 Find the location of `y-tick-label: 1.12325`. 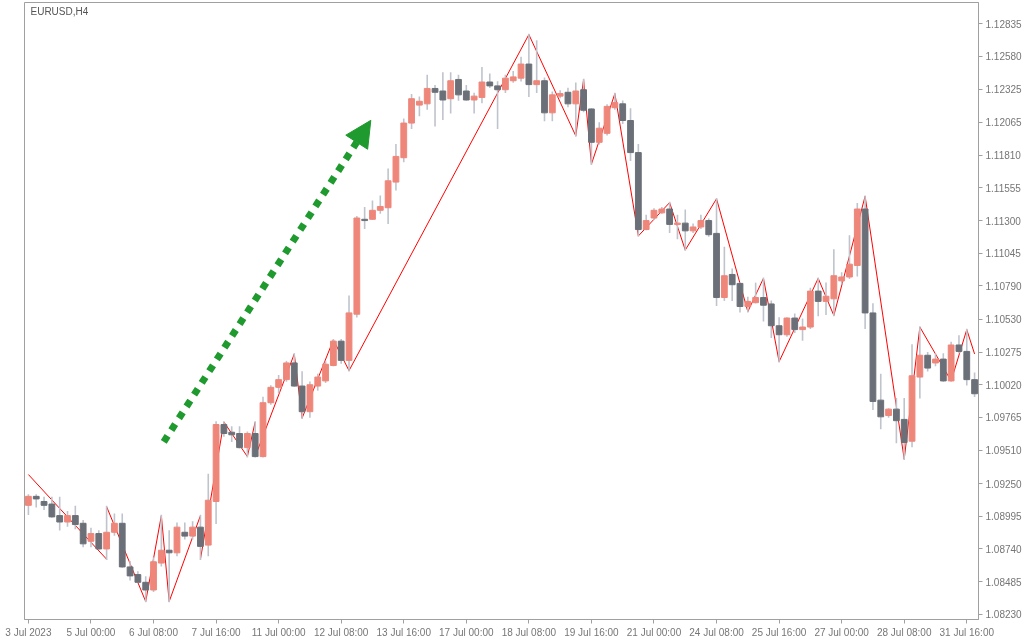

y-tick-label: 1.12325 is located at coordinates (1004, 90).